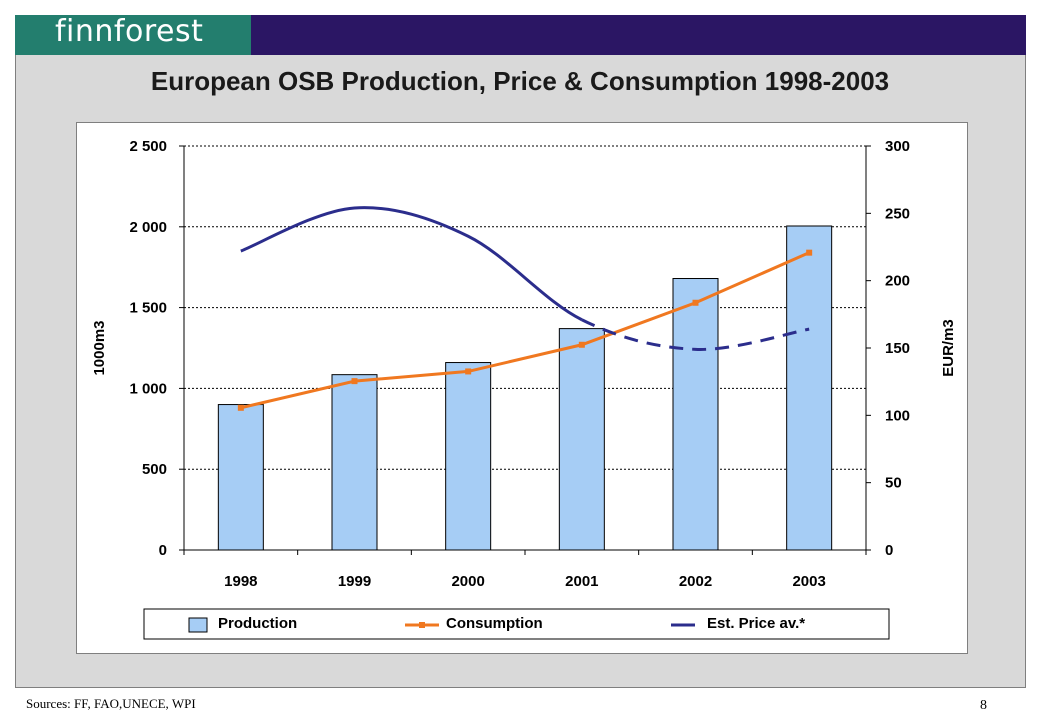 The height and width of the screenshot is (720, 1040). What do you see at coordinates (198, 625) in the screenshot?
I see `legend-swatch-production` at bounding box center [198, 625].